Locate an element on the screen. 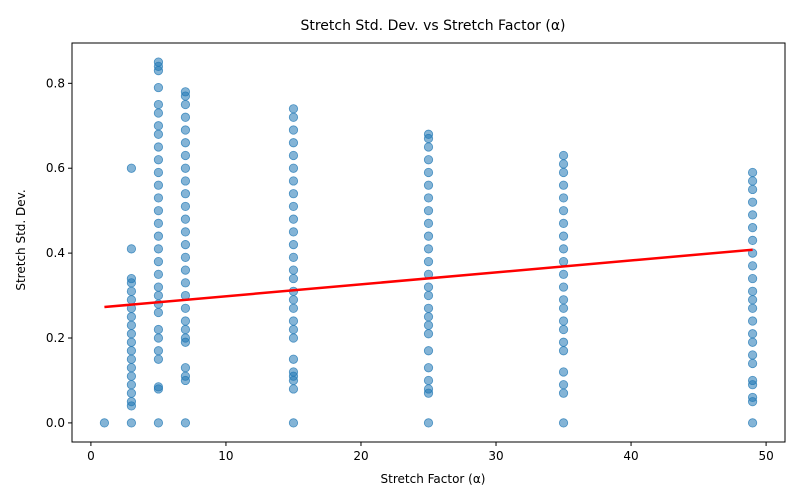  y-tick-label: 0.6 is located at coordinates (55, 168).